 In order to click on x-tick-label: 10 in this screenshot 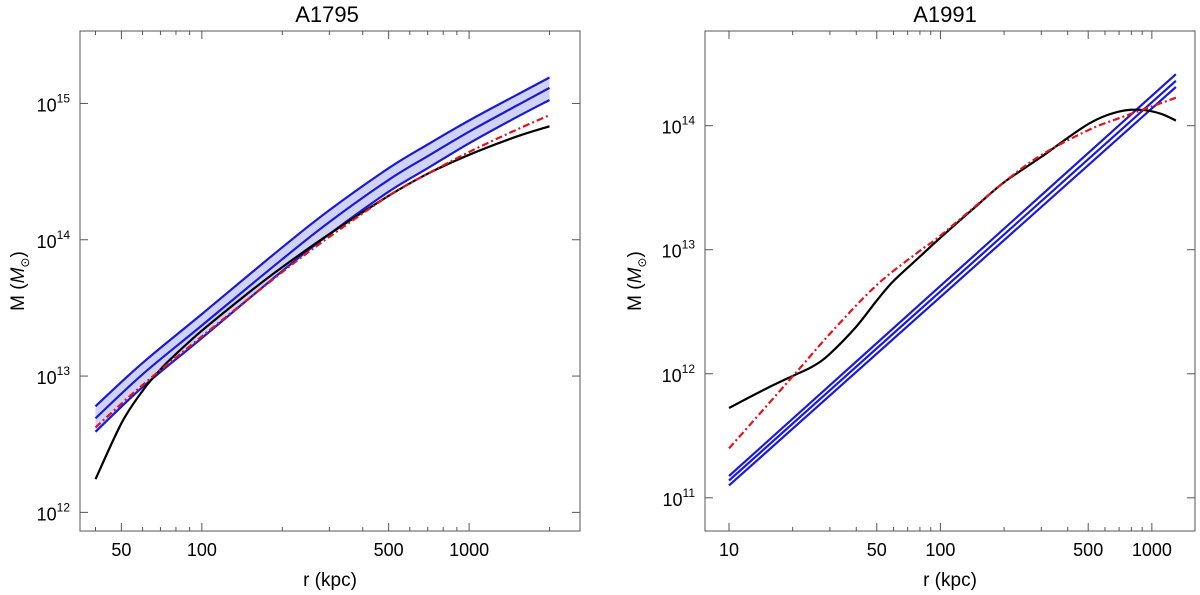, I will do `click(729, 550)`.